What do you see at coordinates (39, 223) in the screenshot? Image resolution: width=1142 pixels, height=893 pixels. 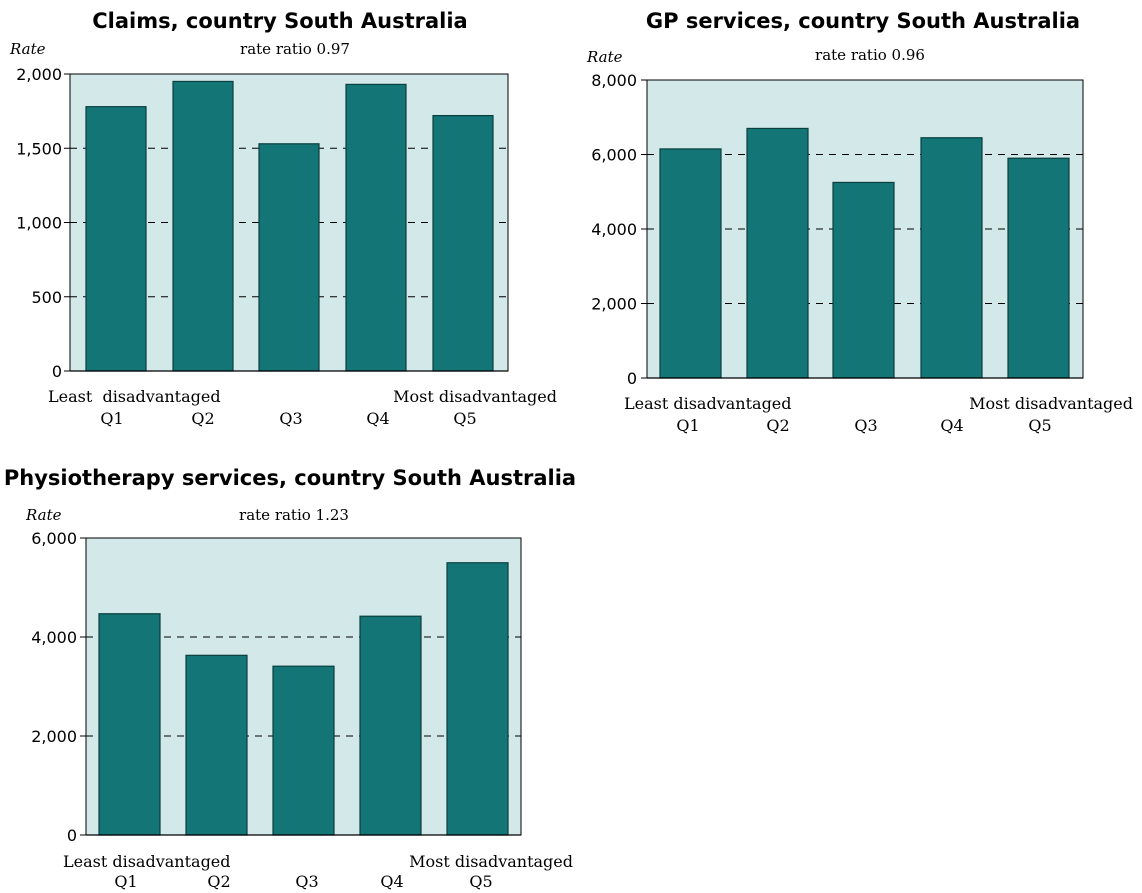 I see `y-tick-label: 1,000` at bounding box center [39, 223].